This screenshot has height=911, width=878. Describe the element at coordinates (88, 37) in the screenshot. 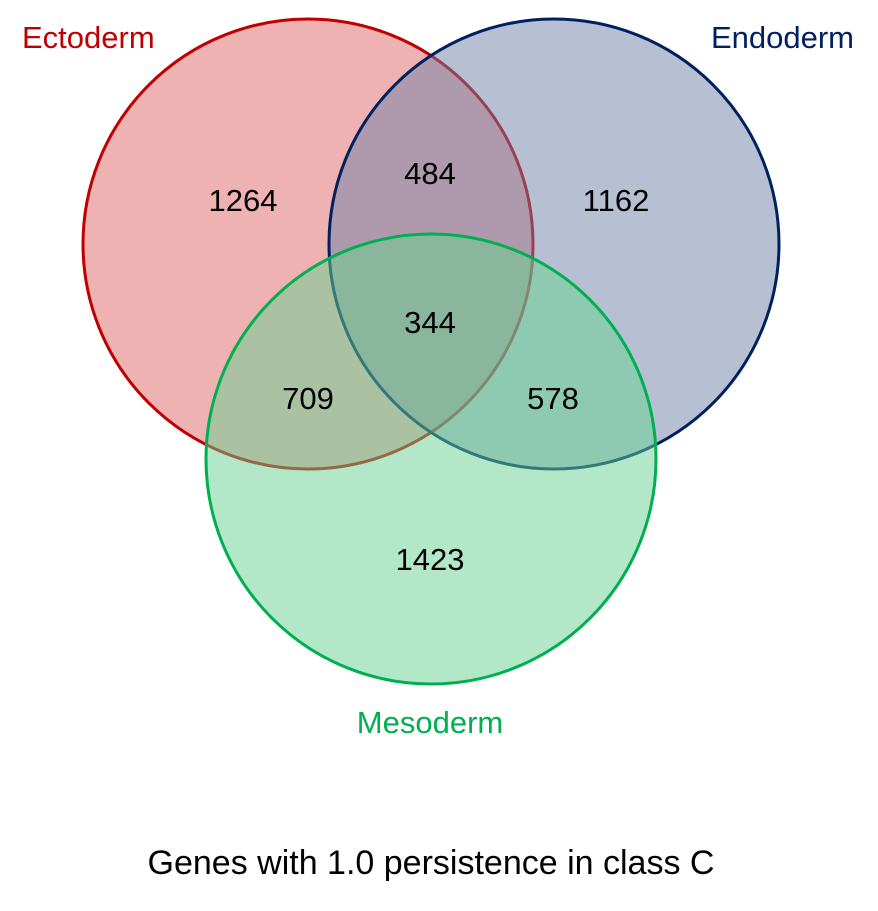

I see `ectoderm-label: Ectoderm` at that location.